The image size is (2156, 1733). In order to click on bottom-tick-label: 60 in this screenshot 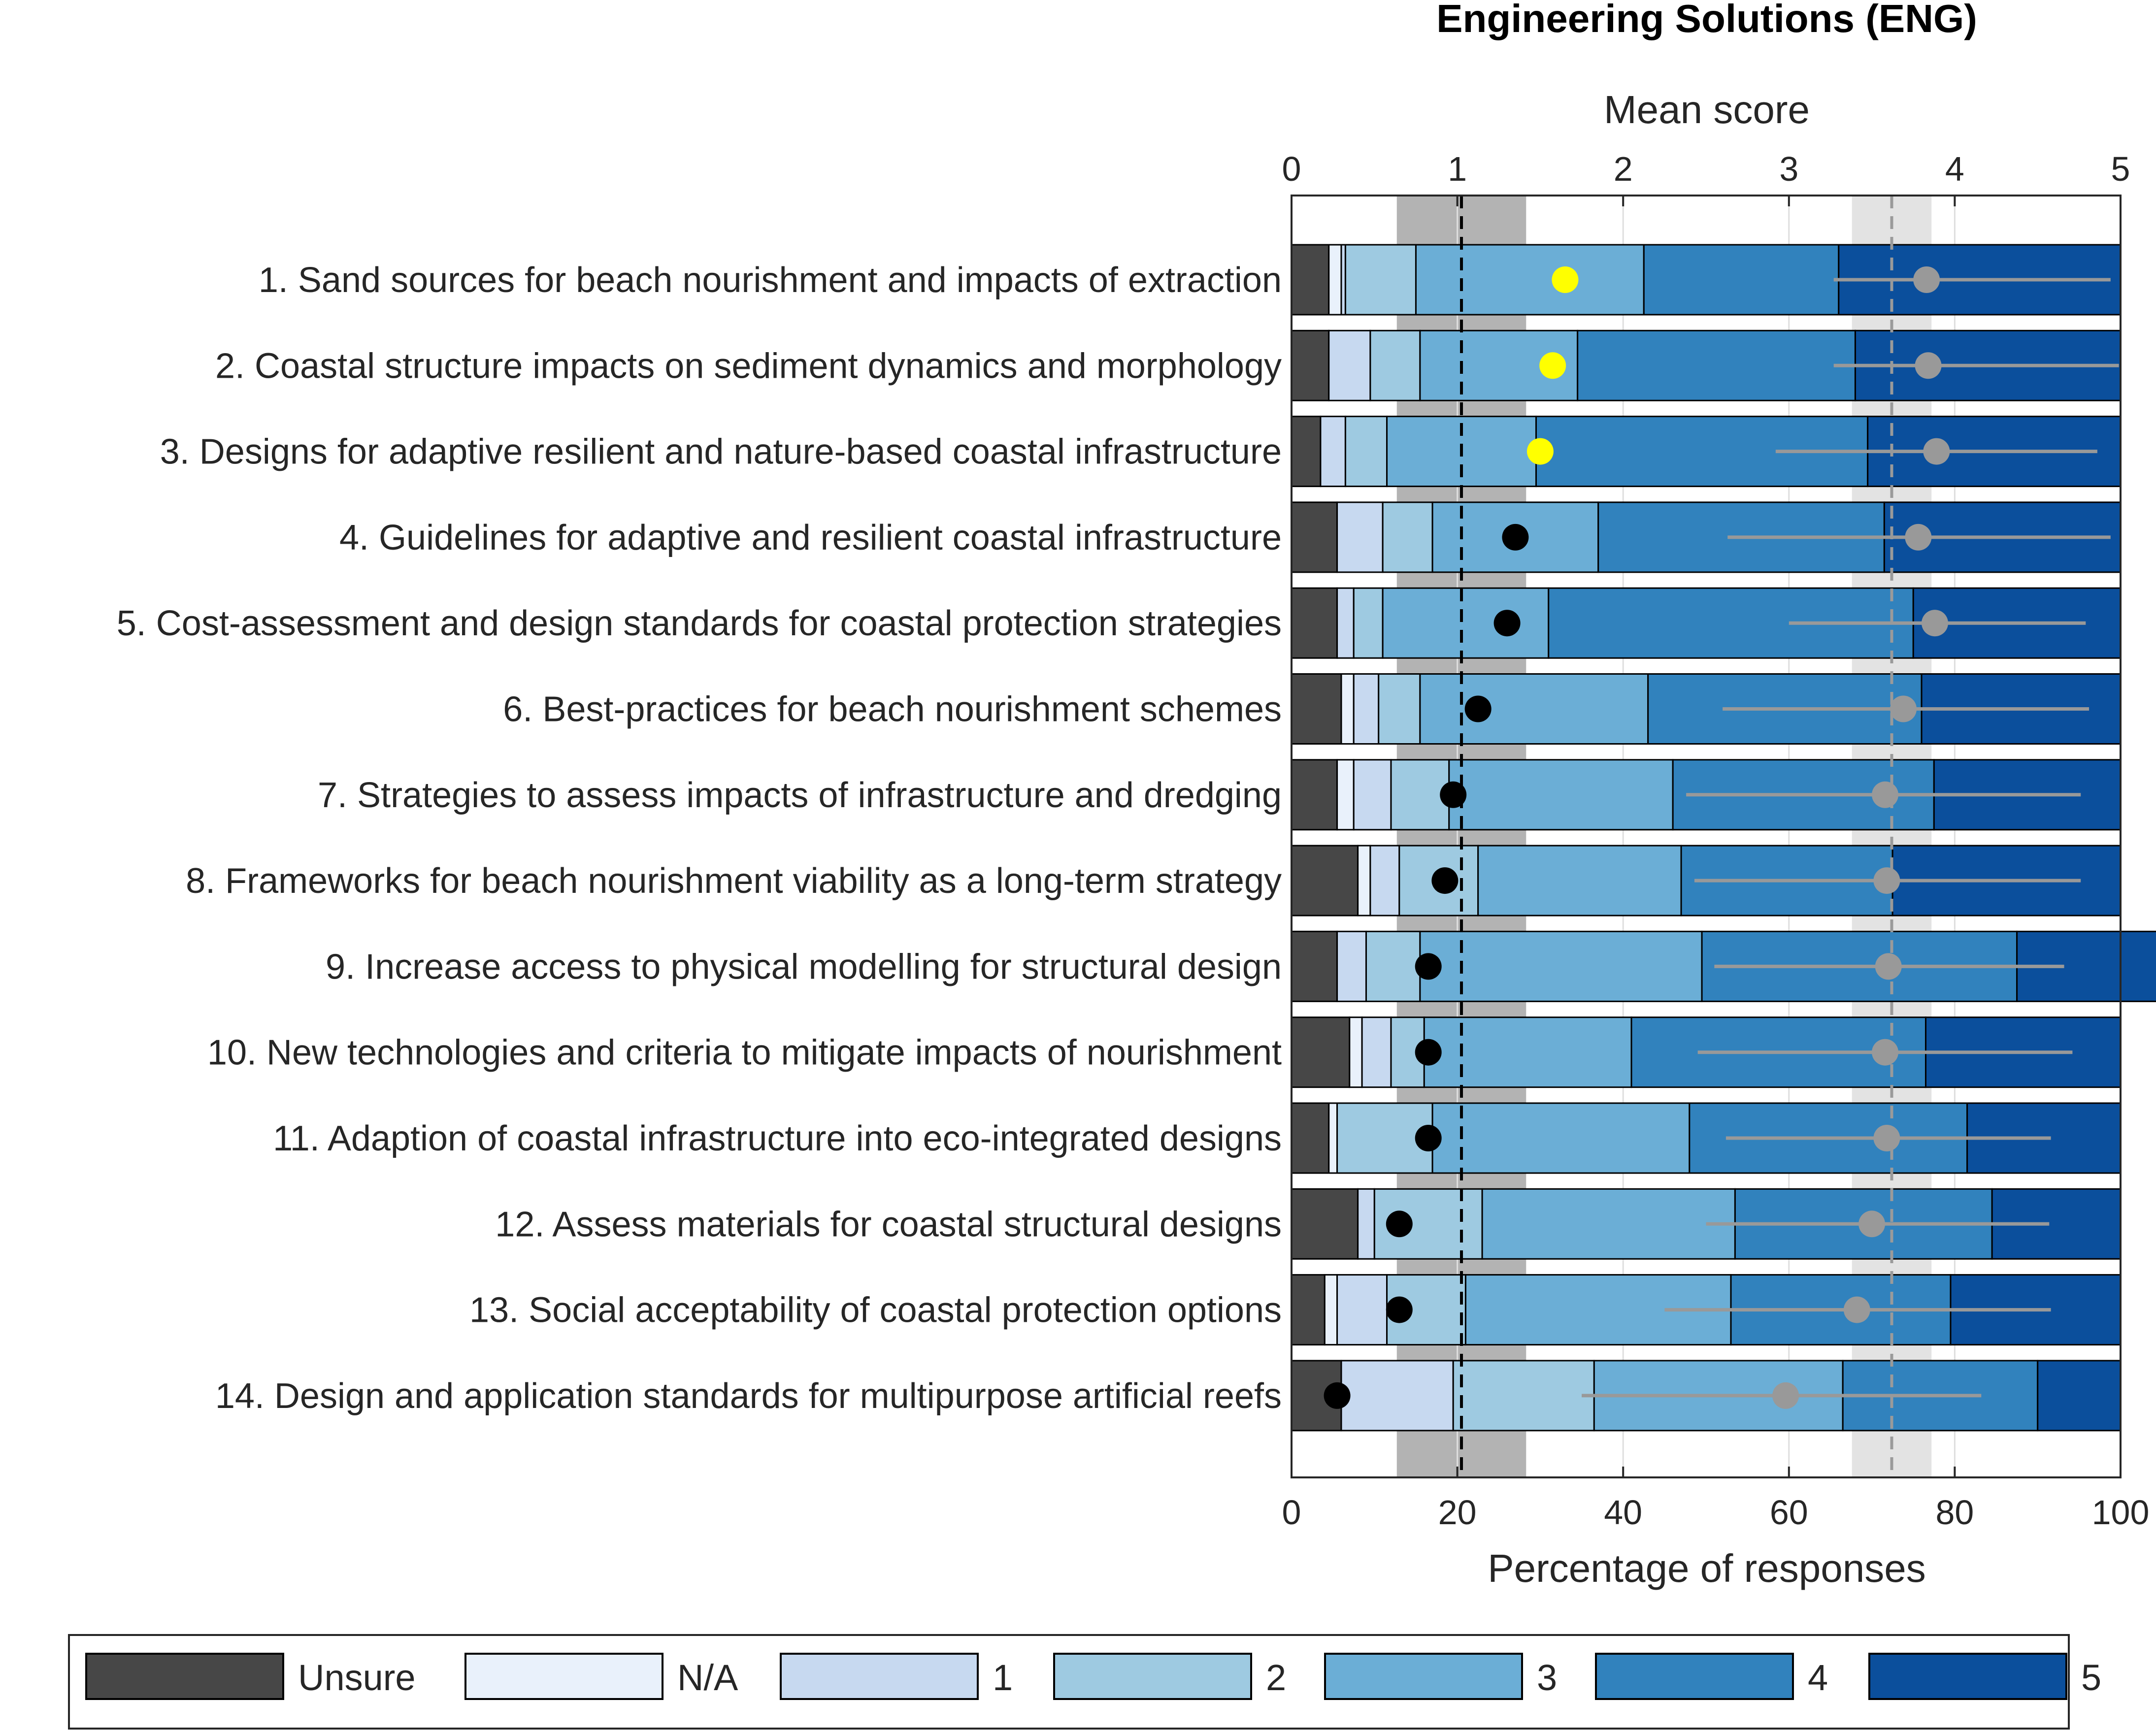, I will do `click(1789, 1512)`.